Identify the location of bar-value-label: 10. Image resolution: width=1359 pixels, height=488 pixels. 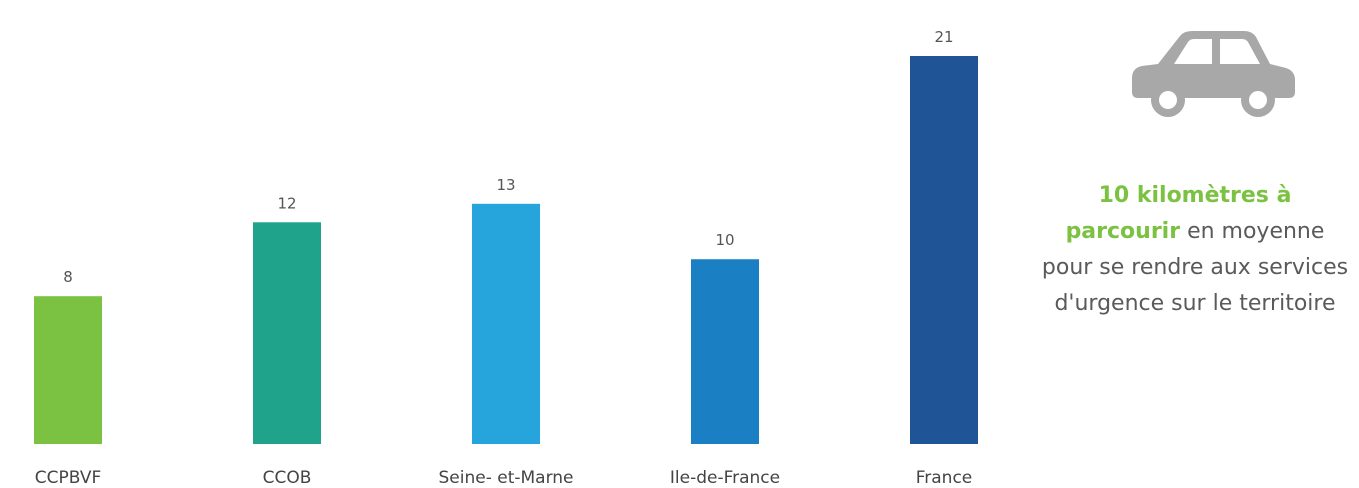
(724, 240).